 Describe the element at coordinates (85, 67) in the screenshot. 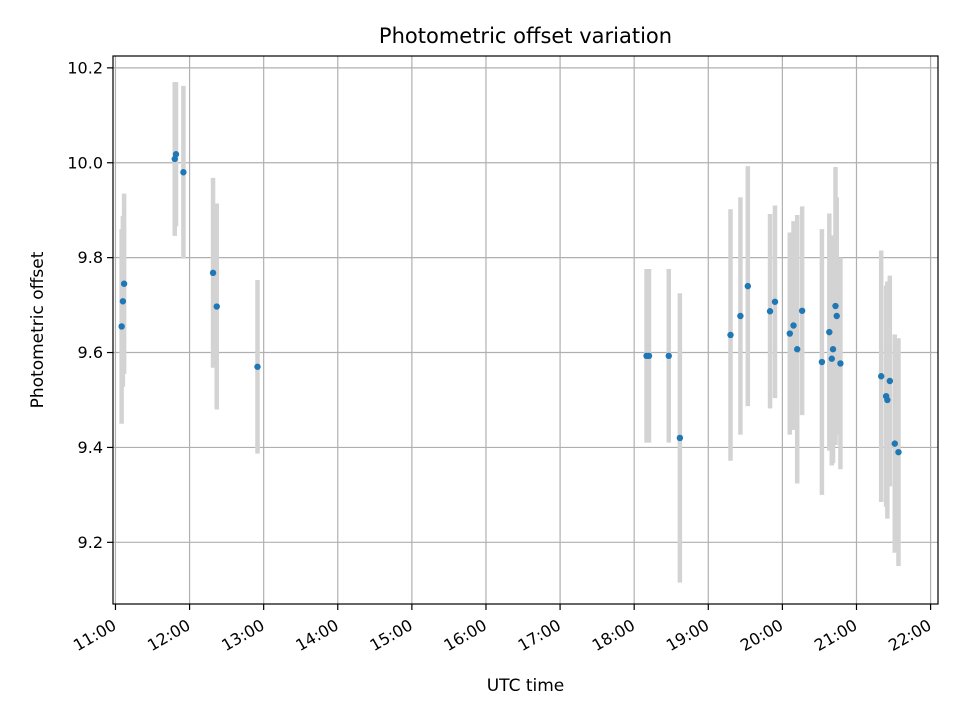

I see `y-tick-label: 10.2` at that location.